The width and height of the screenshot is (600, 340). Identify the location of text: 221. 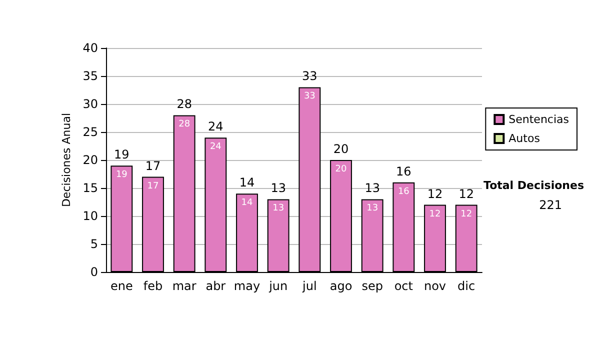
(550, 205).